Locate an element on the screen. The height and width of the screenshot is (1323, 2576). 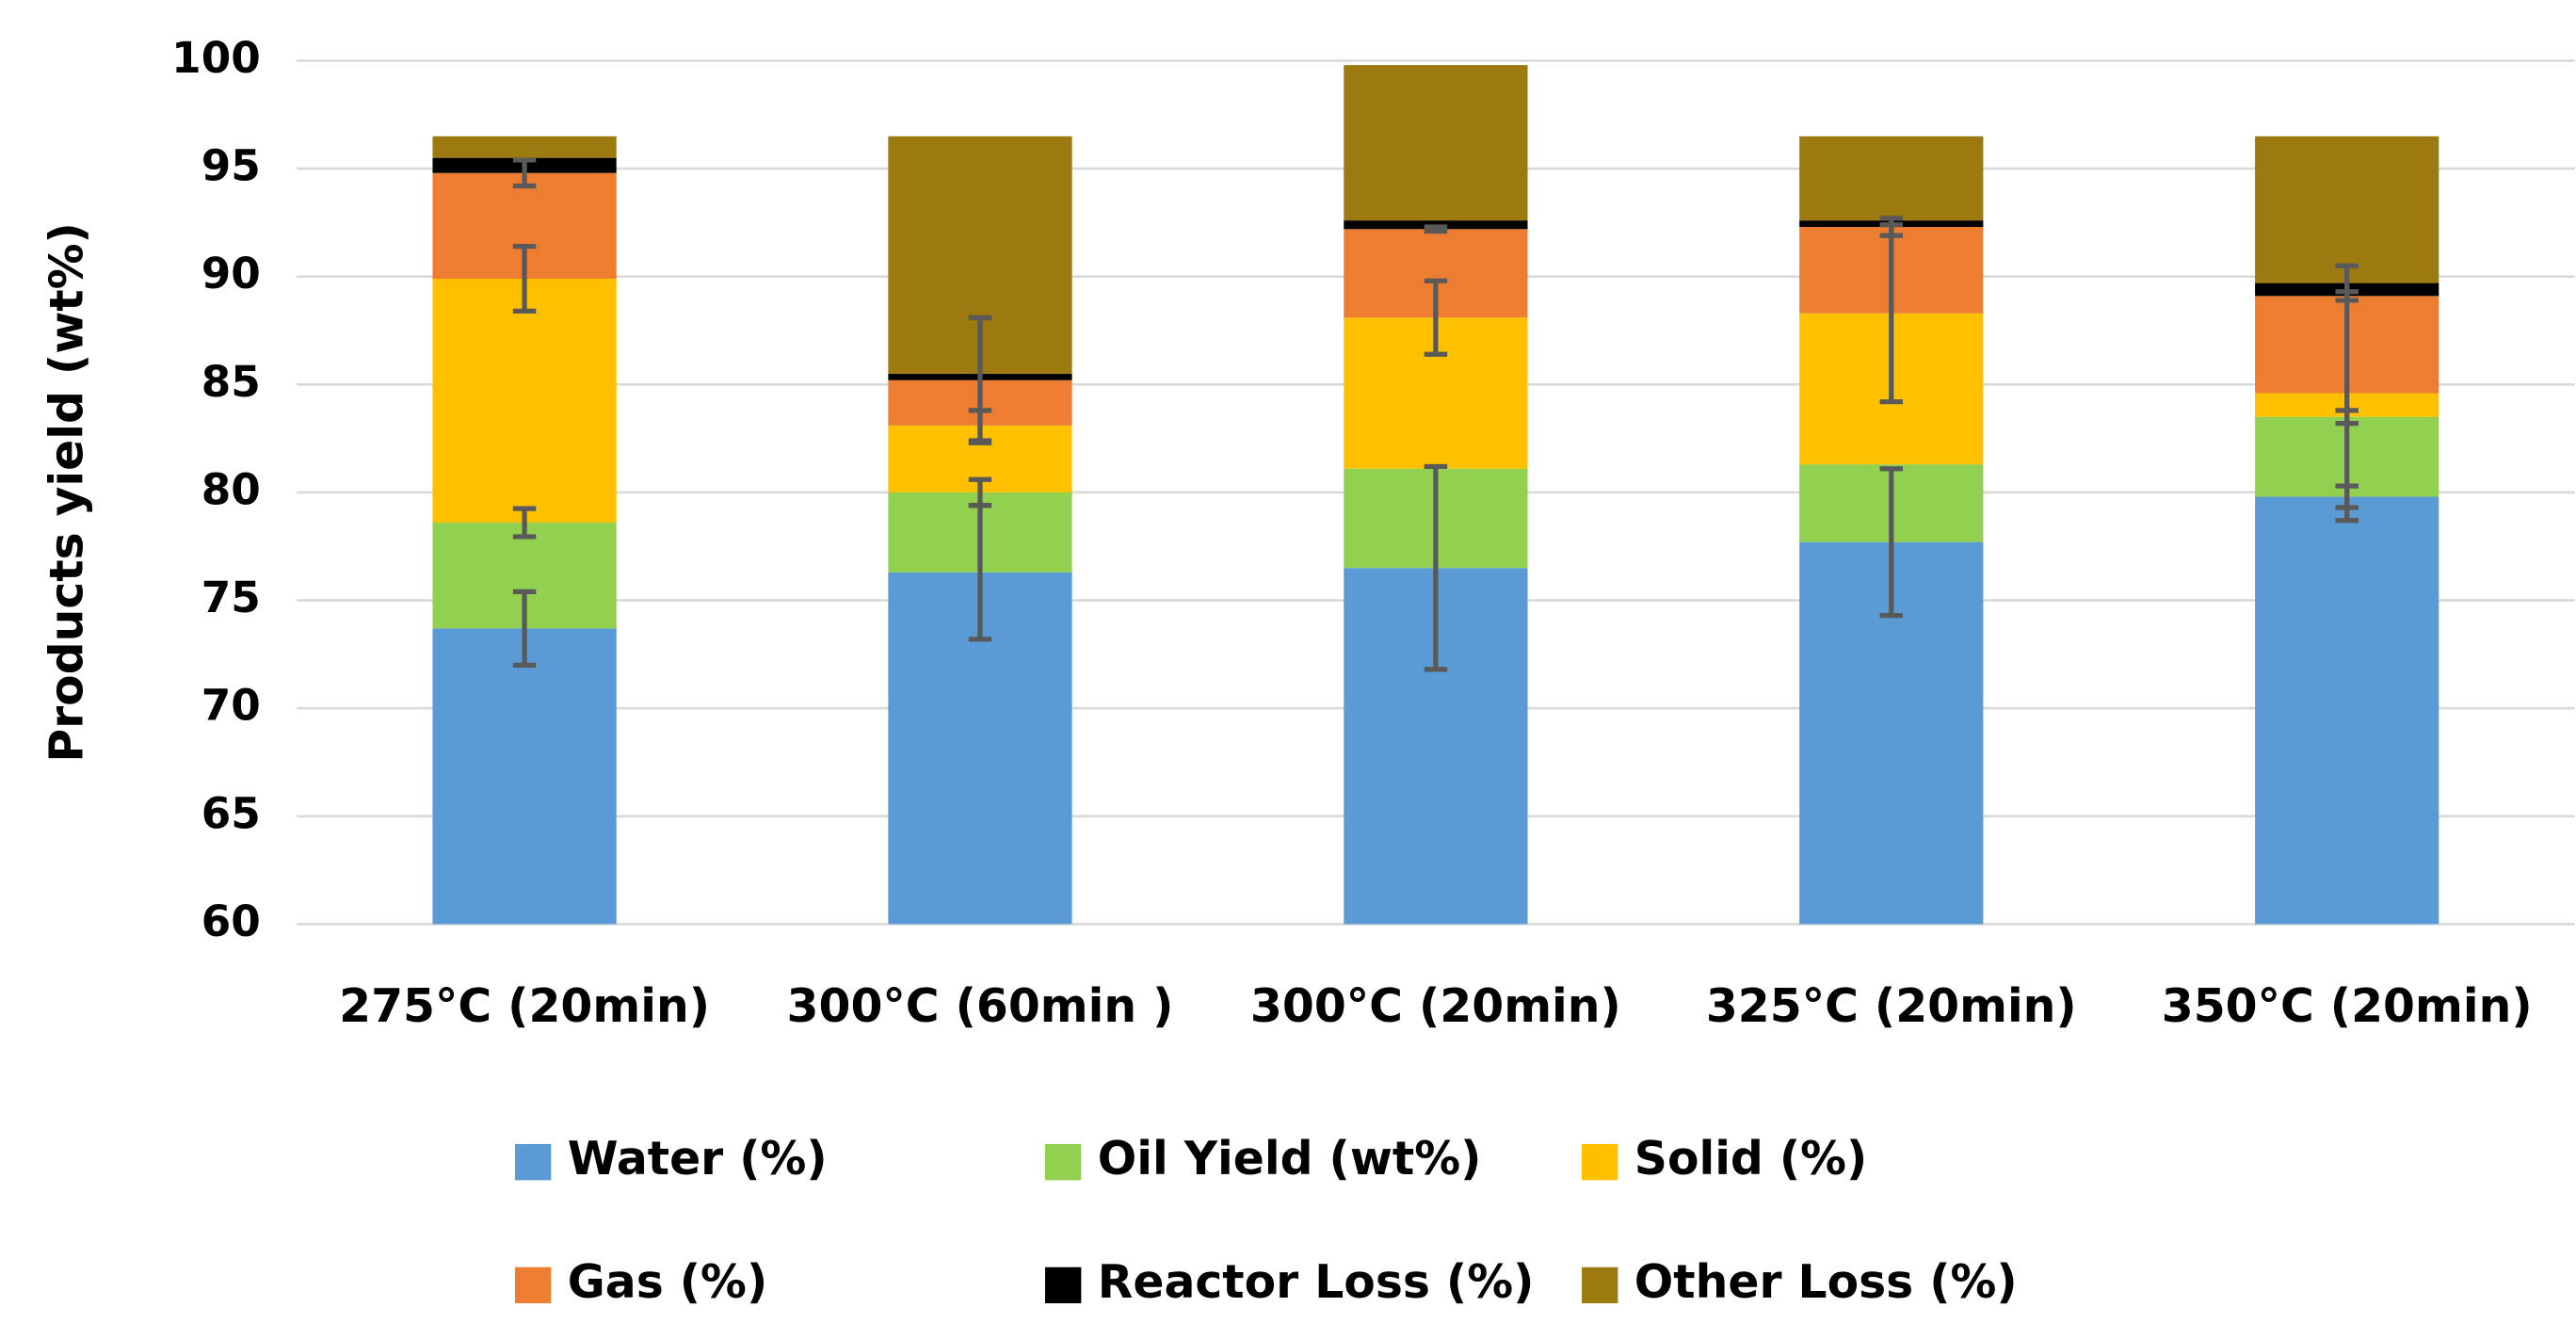
y-tick-label: 65 is located at coordinates (231, 813).